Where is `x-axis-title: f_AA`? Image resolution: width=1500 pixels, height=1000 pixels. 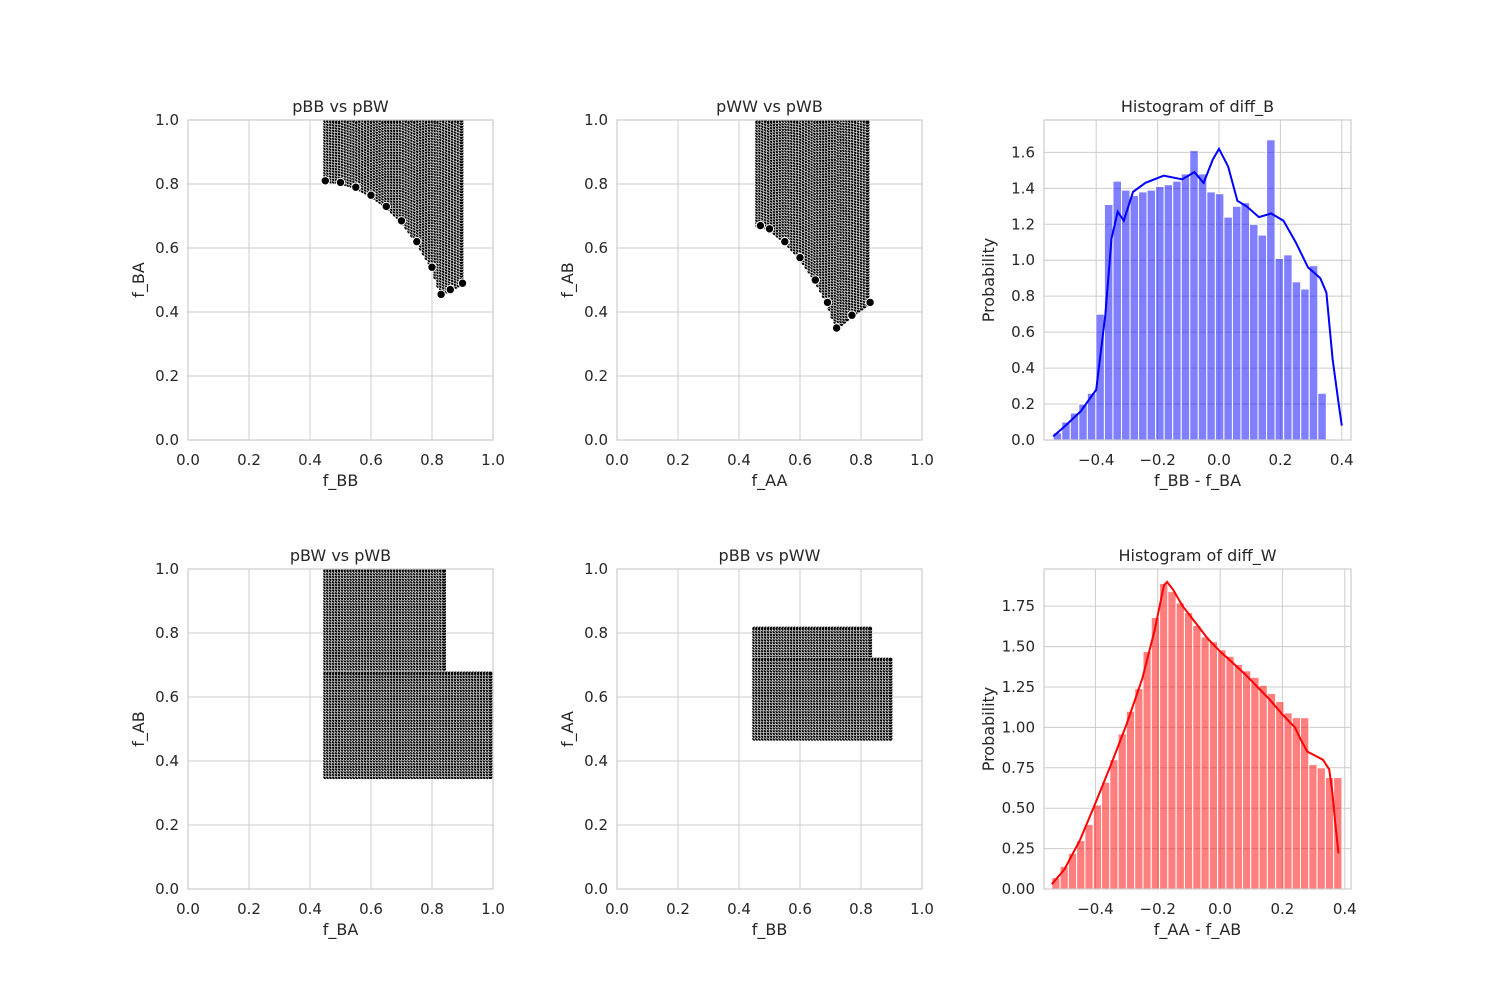
x-axis-title: f_AA is located at coordinates (770, 481).